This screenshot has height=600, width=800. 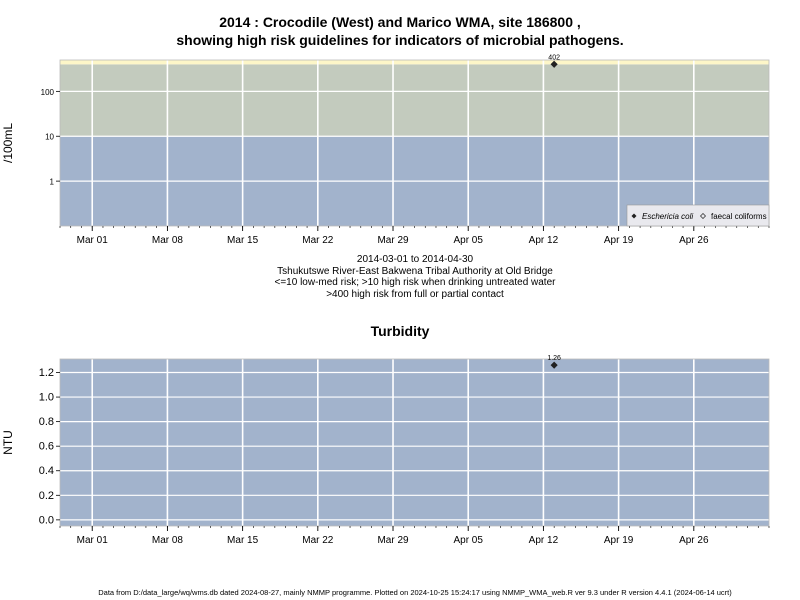 What do you see at coordinates (46, 422) in the screenshot?
I see `y-tick-label: 0.8` at bounding box center [46, 422].